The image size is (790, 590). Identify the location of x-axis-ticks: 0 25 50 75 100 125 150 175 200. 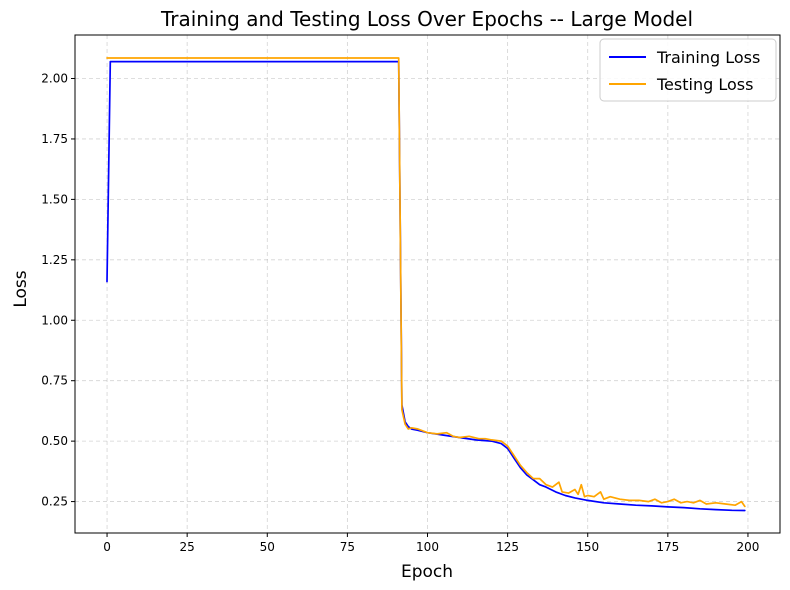
(431, 543).